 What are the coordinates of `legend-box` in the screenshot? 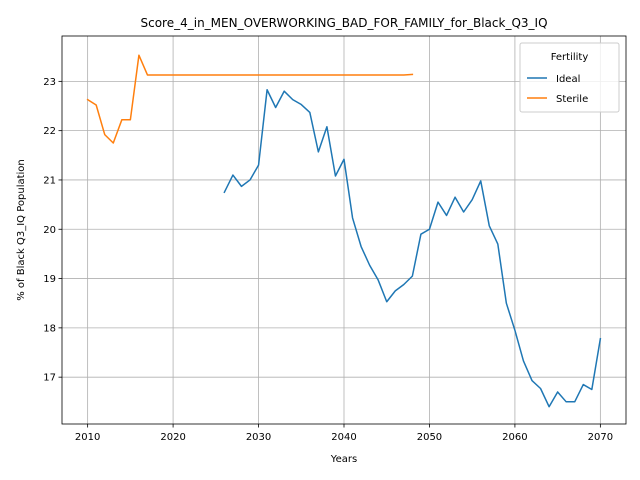 It's located at (569, 77).